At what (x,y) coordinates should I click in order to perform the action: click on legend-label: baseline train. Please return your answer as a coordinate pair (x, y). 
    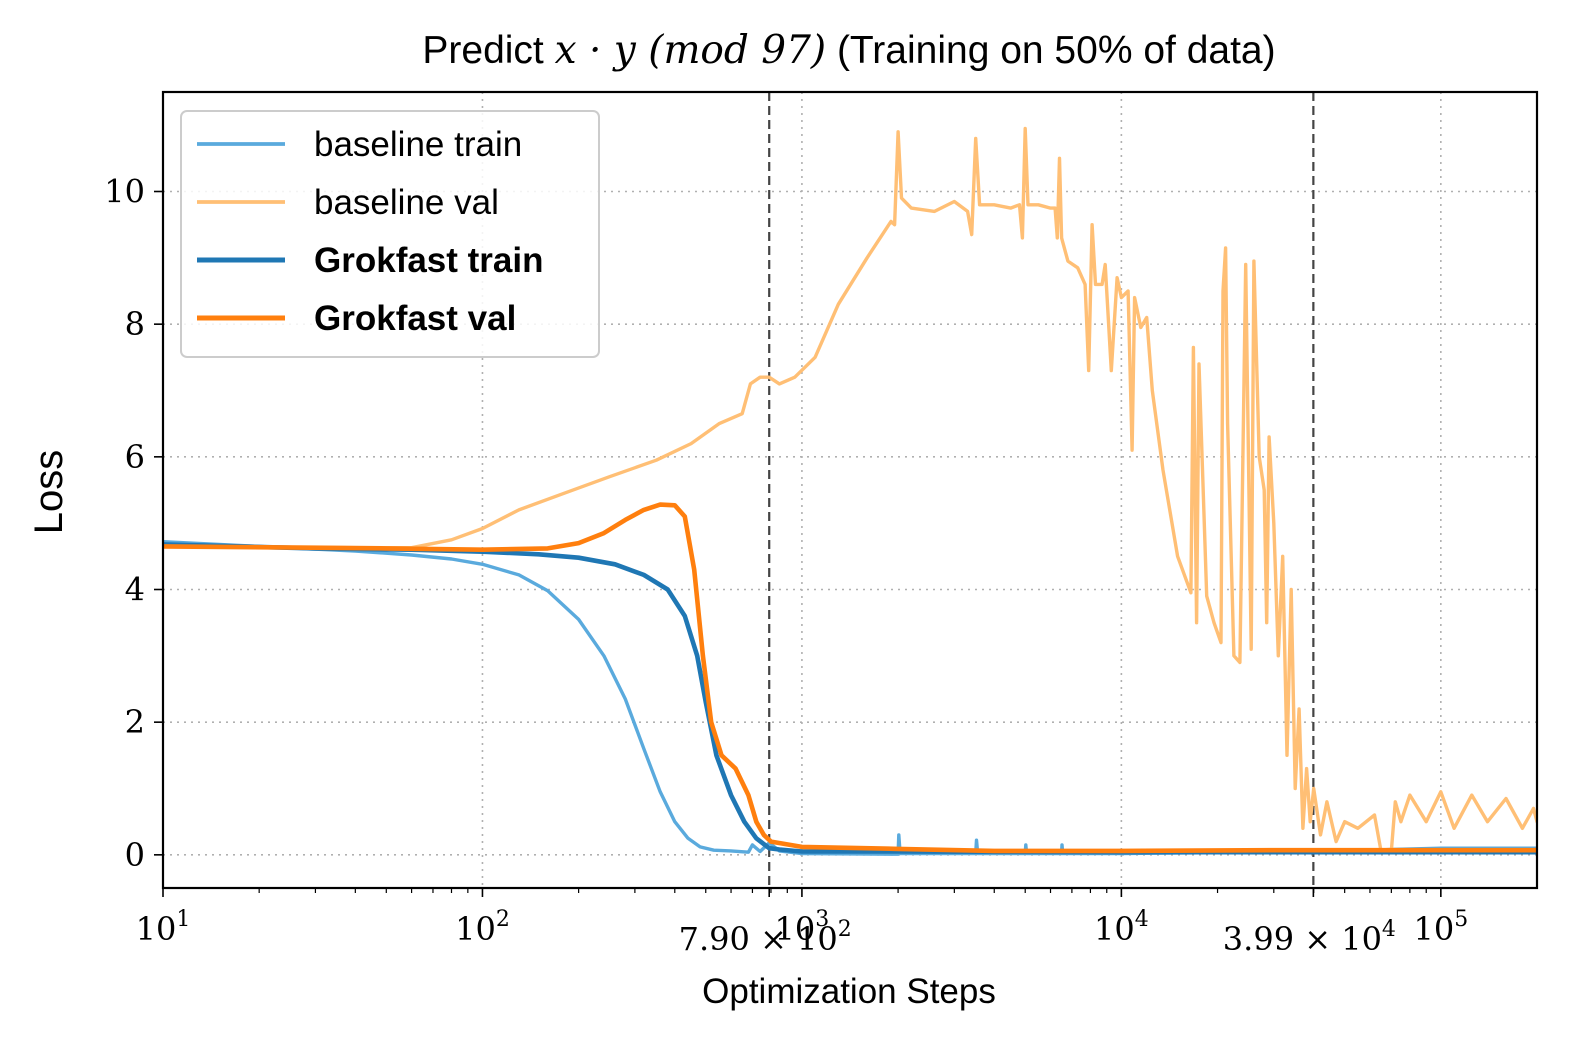
    Looking at the image, I should click on (418, 144).